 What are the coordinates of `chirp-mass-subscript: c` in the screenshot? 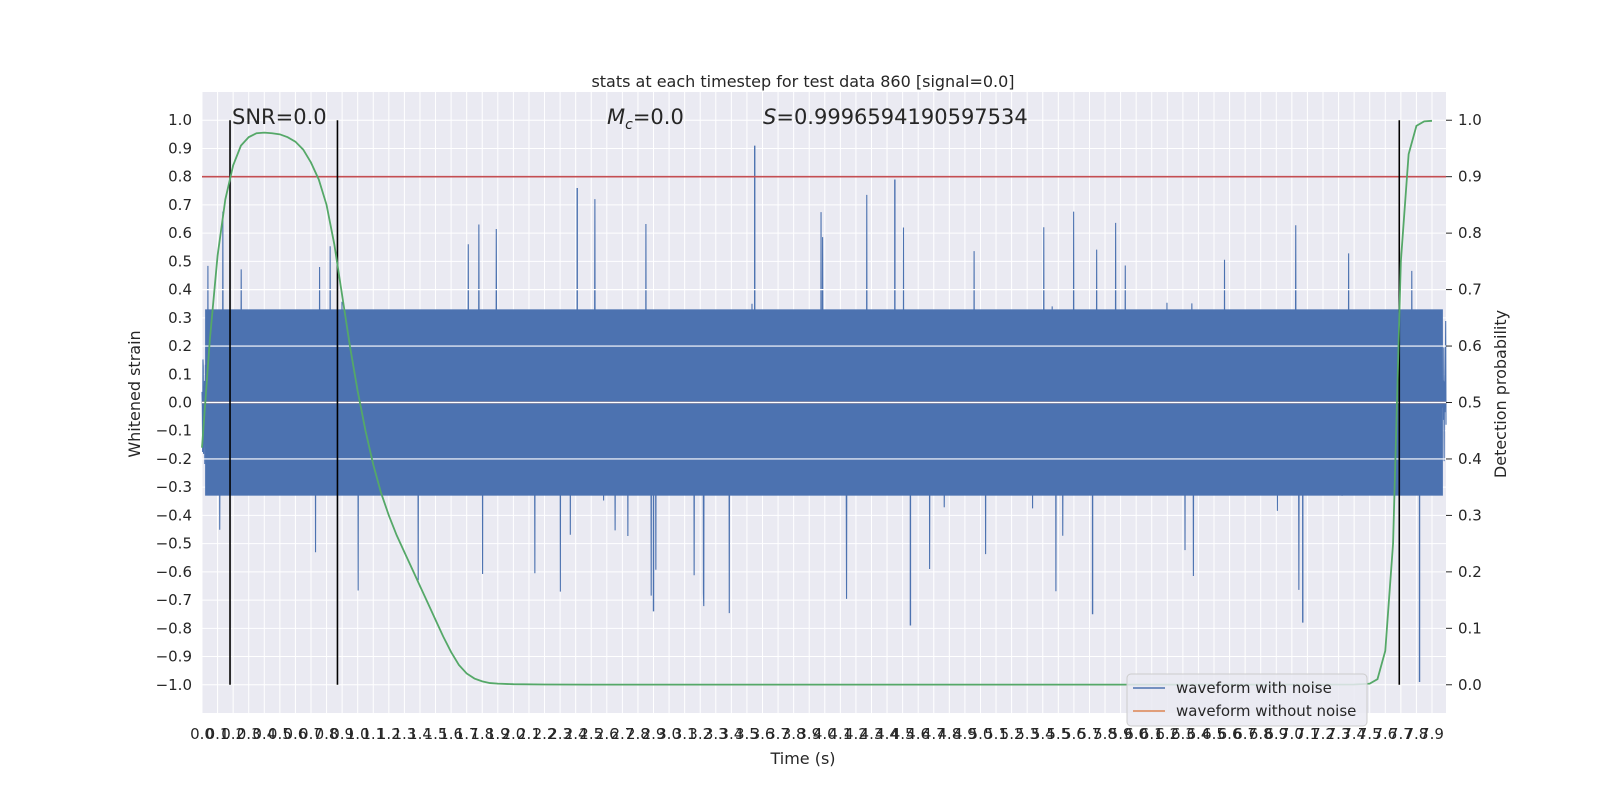 It's located at (629, 125).